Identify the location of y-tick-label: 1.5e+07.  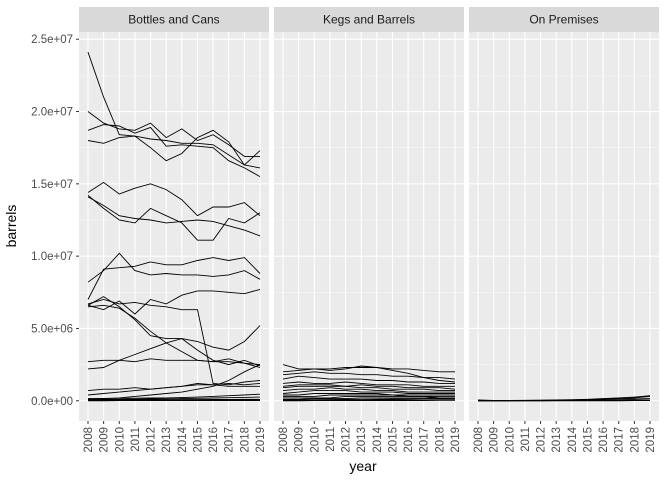
(52, 185).